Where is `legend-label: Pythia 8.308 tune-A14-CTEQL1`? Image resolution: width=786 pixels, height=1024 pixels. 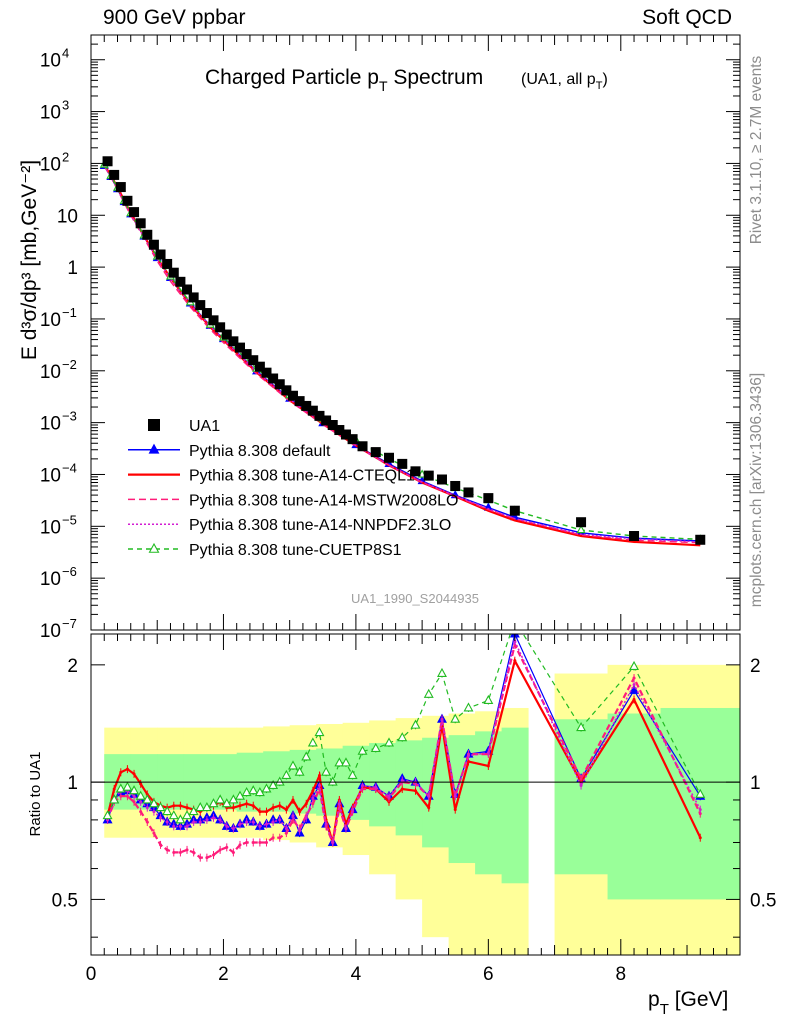 legend-label: Pythia 8.308 tune-A14-CTEQL1 is located at coordinates (302, 476).